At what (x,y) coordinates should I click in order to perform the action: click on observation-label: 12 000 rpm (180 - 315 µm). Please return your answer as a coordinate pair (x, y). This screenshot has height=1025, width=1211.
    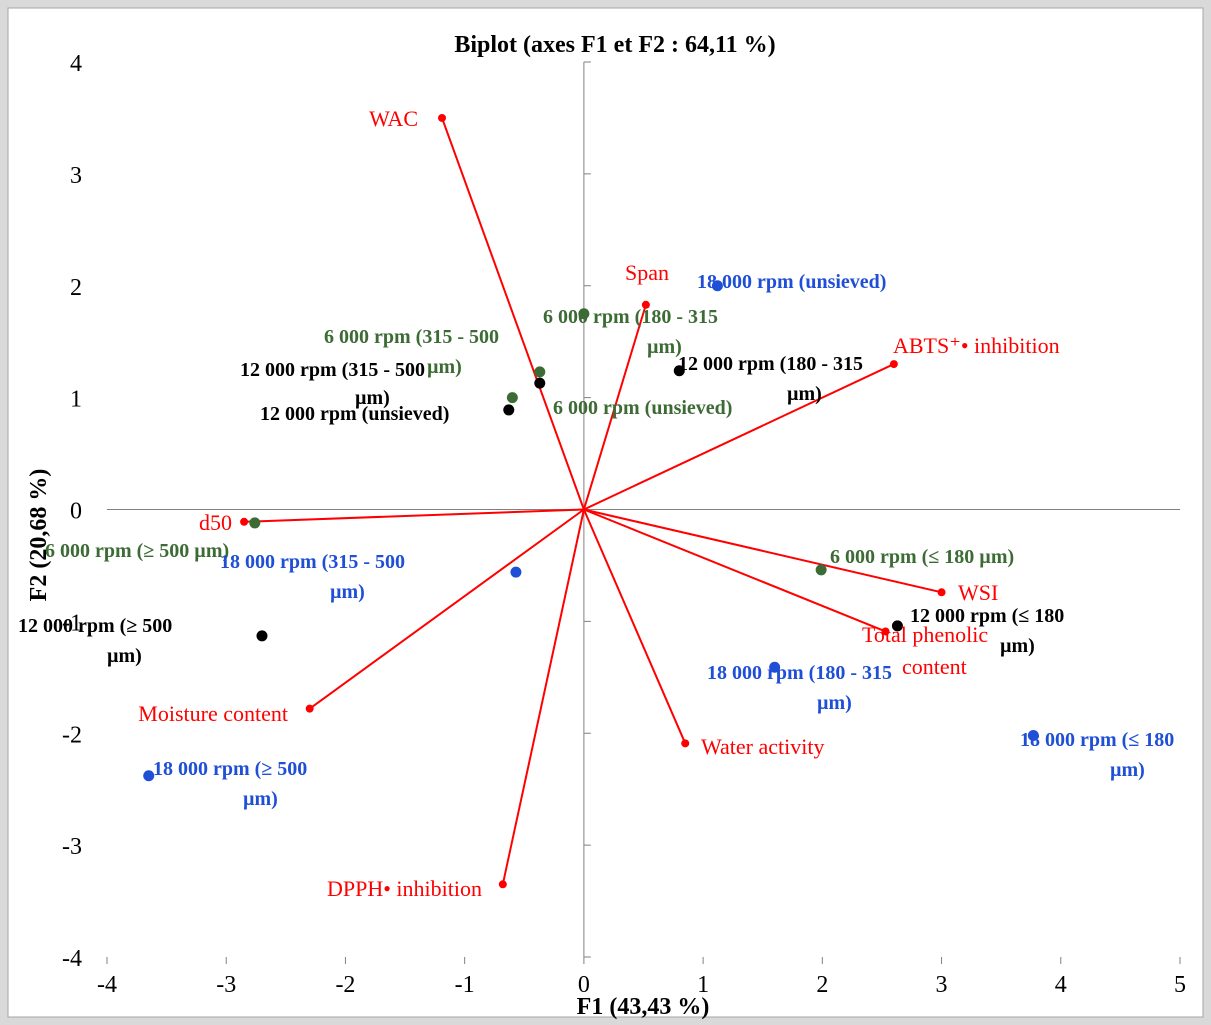
    Looking at the image, I should click on (770, 379).